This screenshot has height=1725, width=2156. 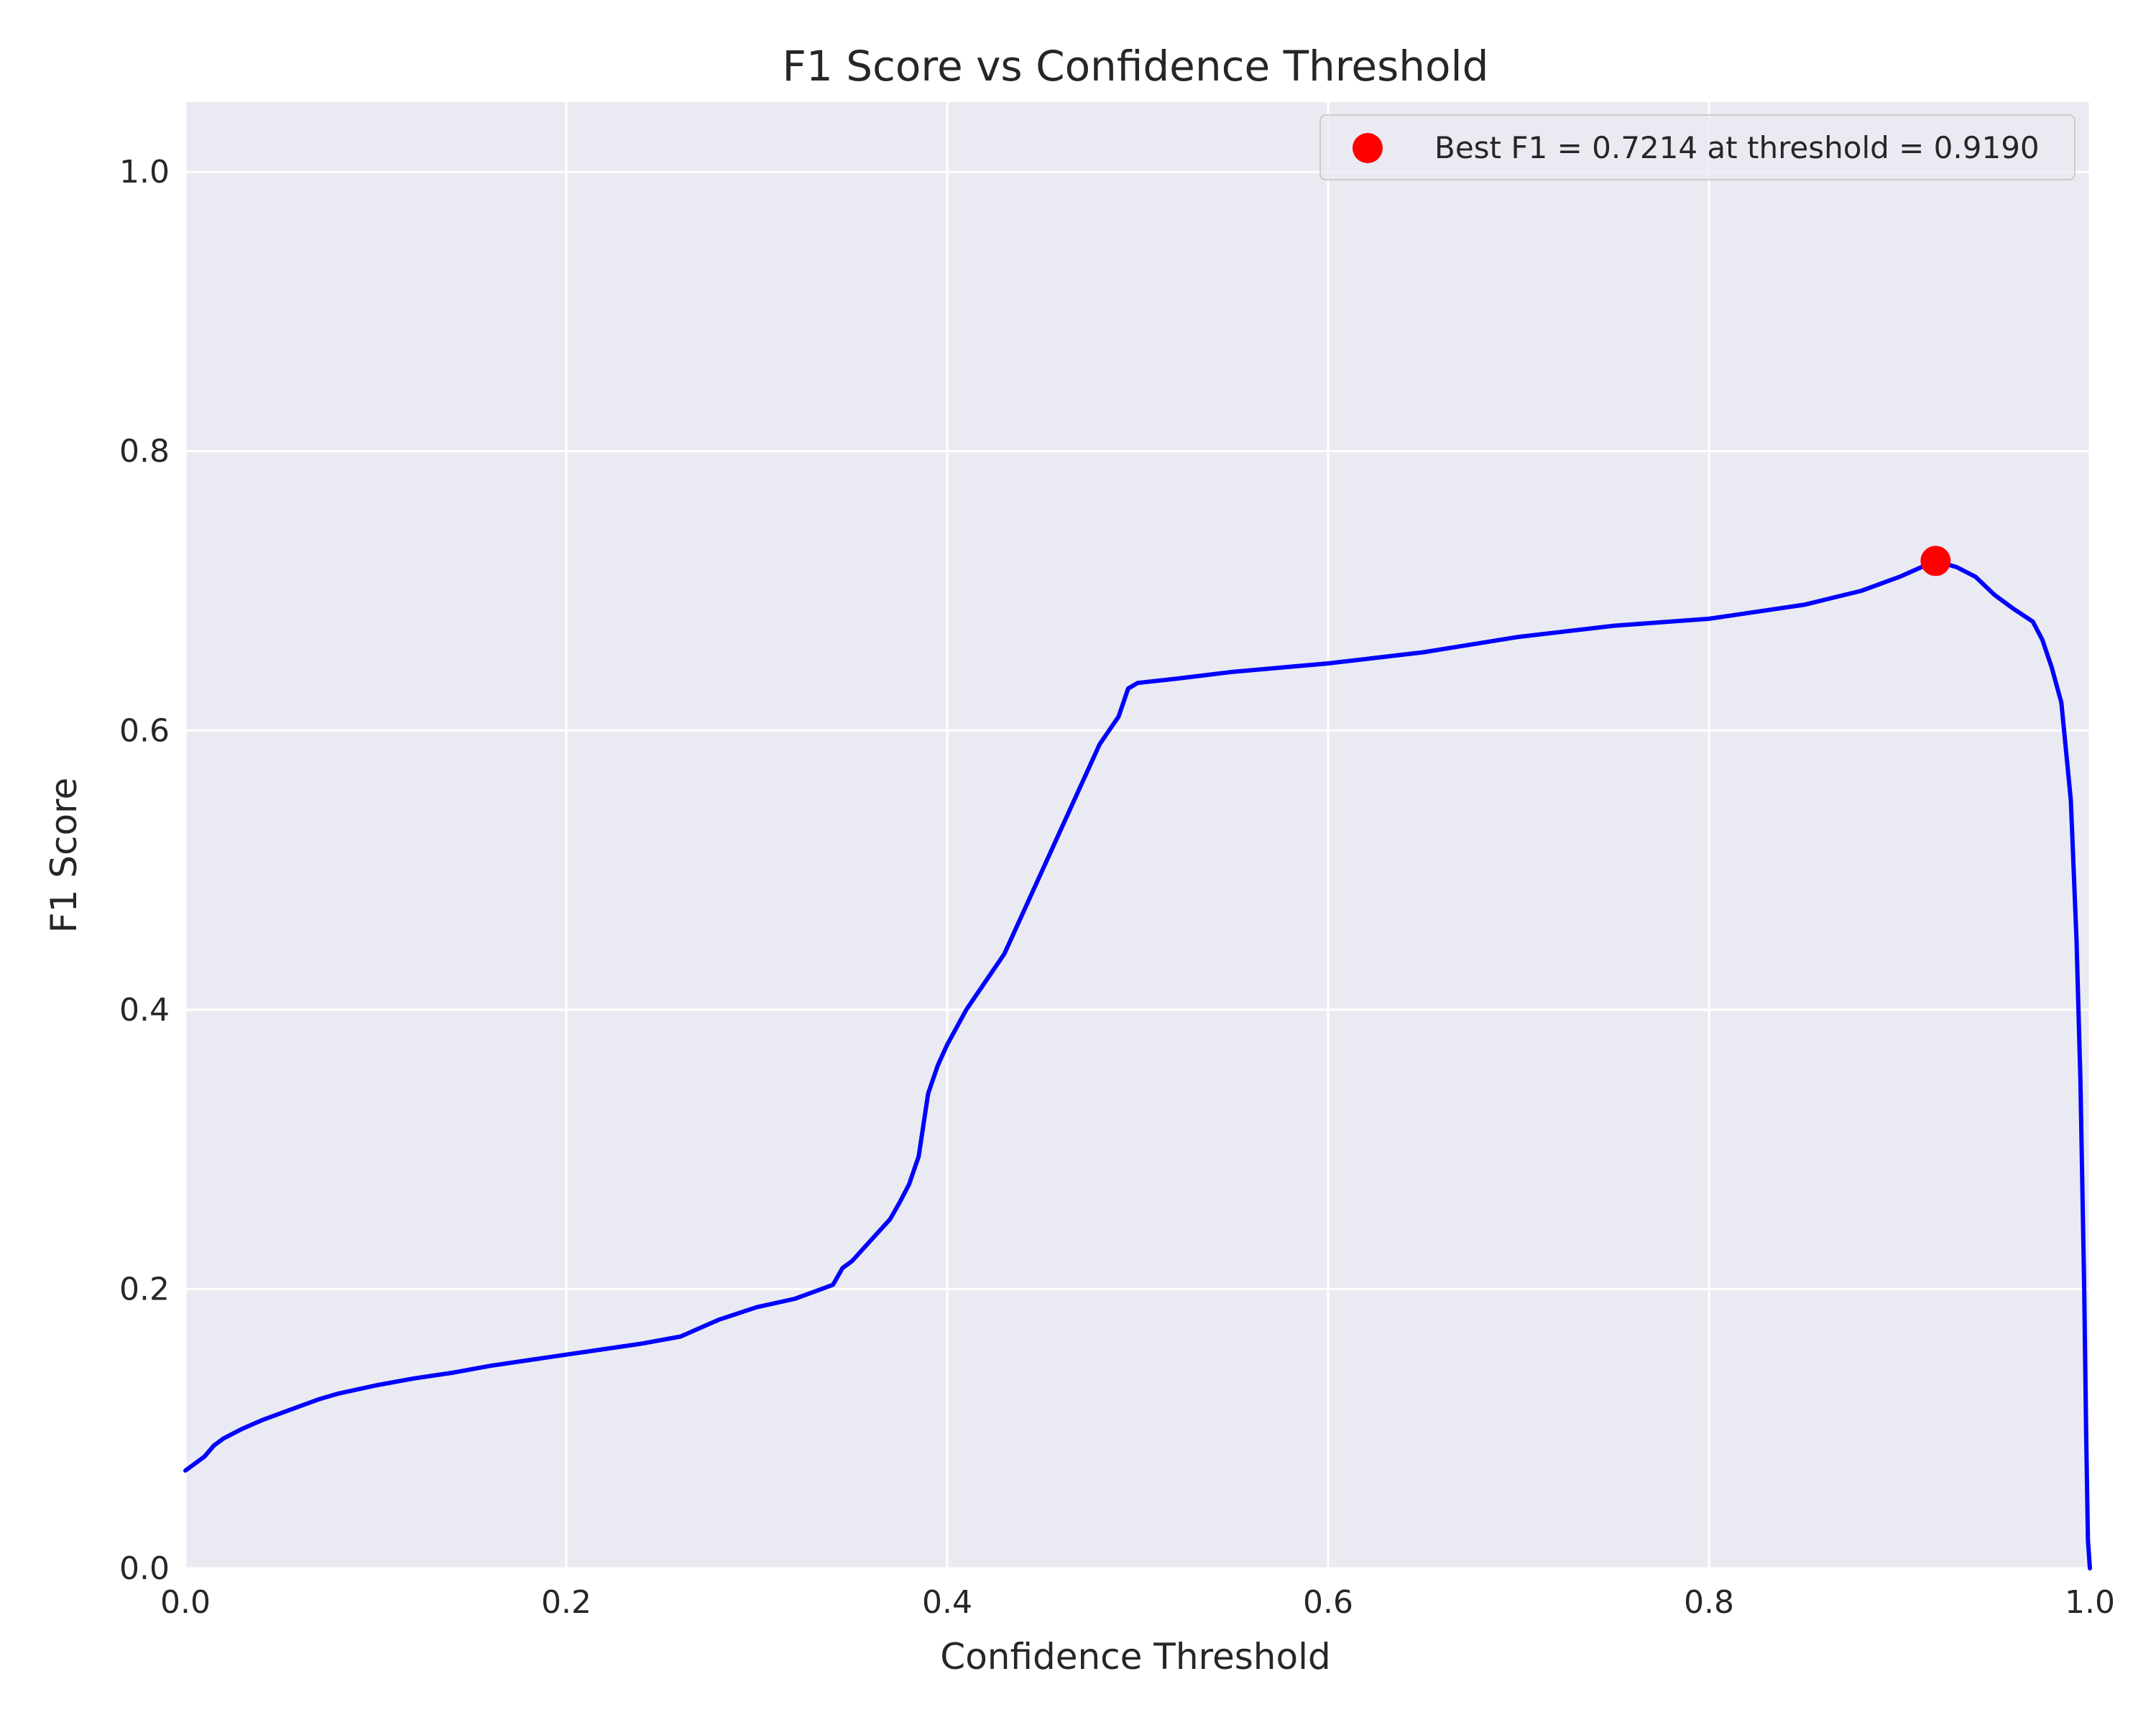 I want to click on y-tick-label: 0.6, so click(x=144, y=730).